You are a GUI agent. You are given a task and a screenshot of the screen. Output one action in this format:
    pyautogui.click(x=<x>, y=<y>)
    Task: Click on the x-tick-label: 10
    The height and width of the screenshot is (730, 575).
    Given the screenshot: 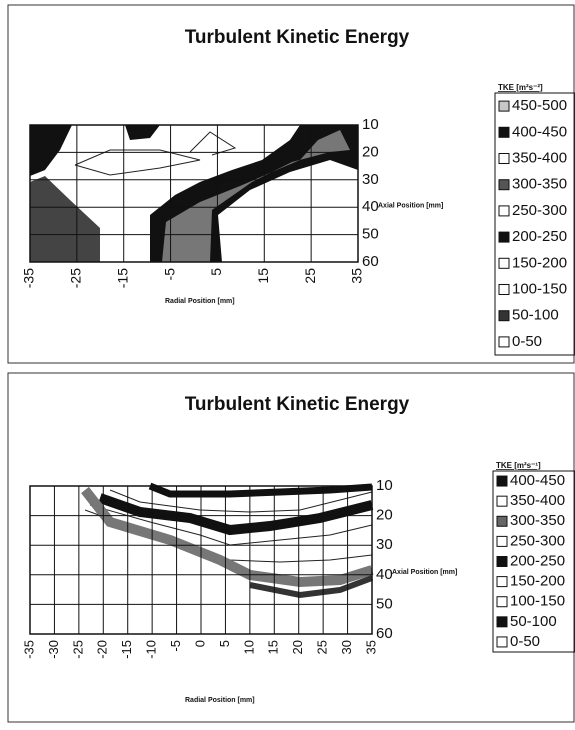 What is the action you would take?
    pyautogui.click(x=248, y=647)
    